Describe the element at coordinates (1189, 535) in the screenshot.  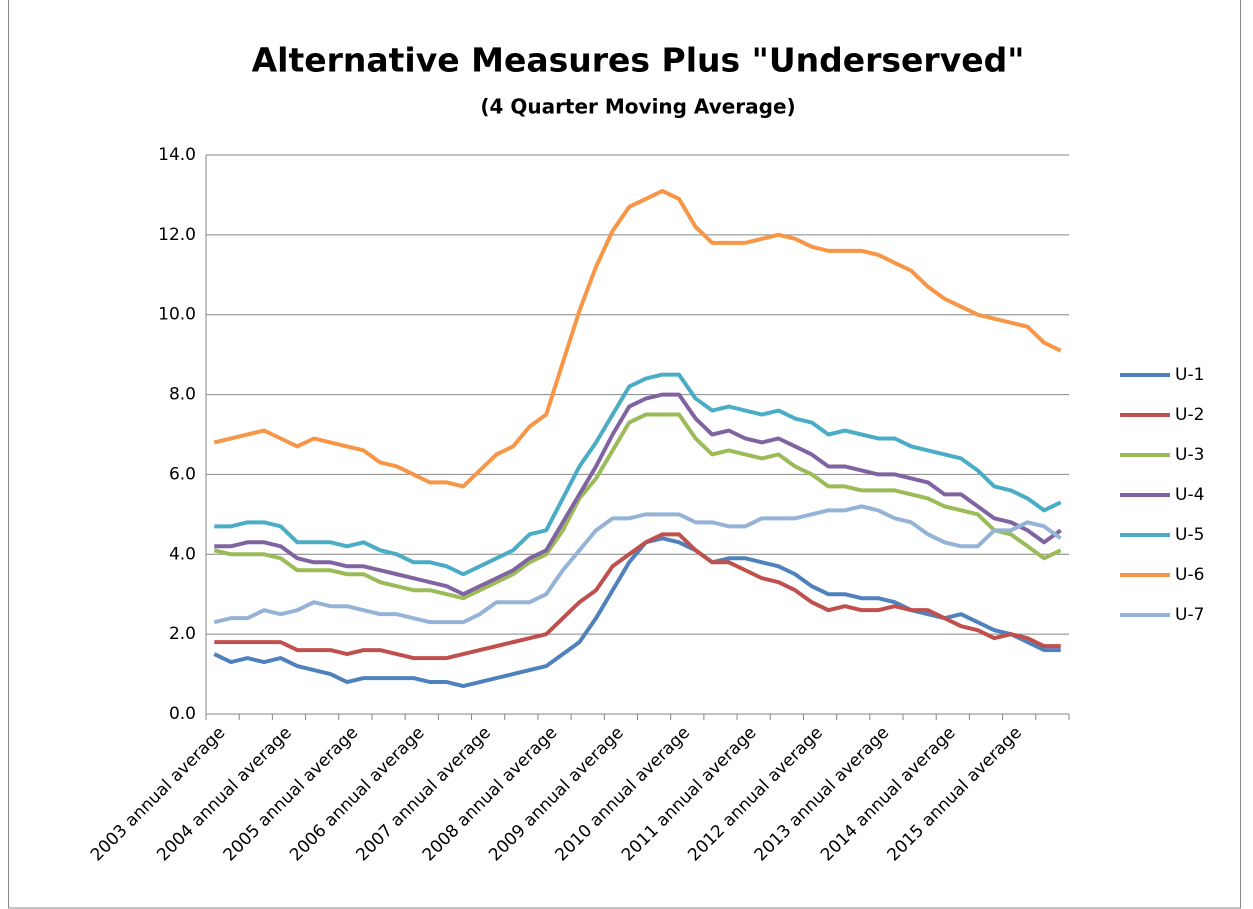
I see `legend-label: U-5` at that location.